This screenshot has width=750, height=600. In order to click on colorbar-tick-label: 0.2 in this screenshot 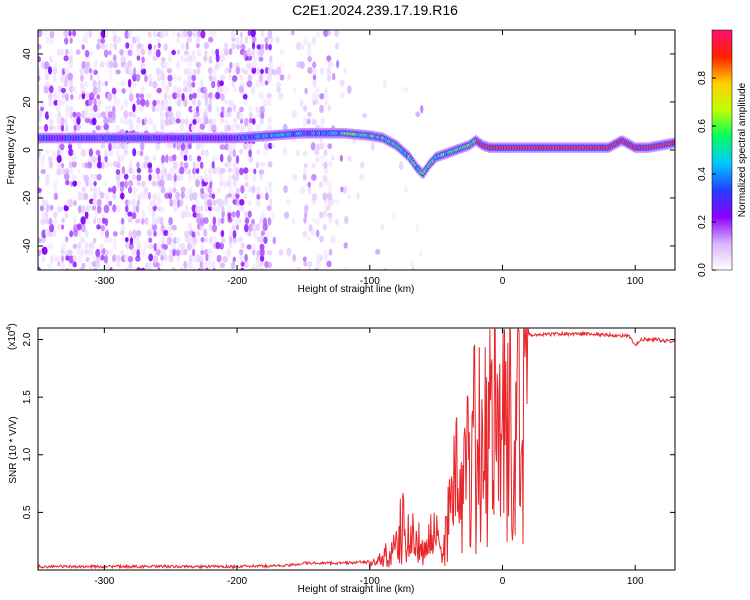, I will do `click(702, 222)`.